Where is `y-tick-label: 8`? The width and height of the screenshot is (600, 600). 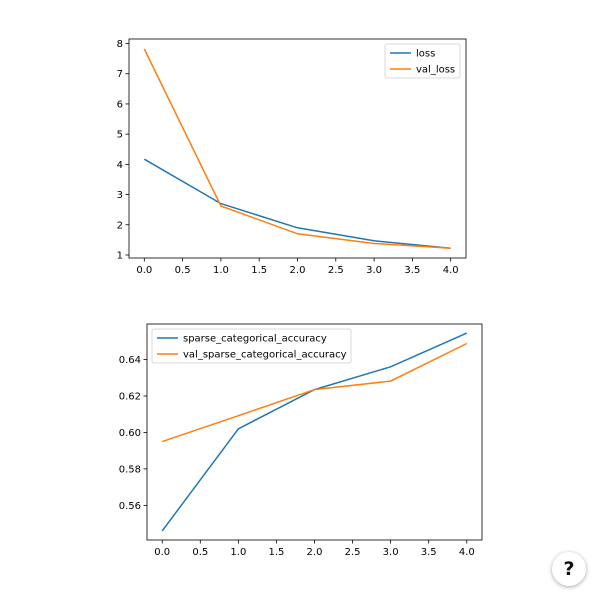 y-tick-label: 8 is located at coordinates (120, 44).